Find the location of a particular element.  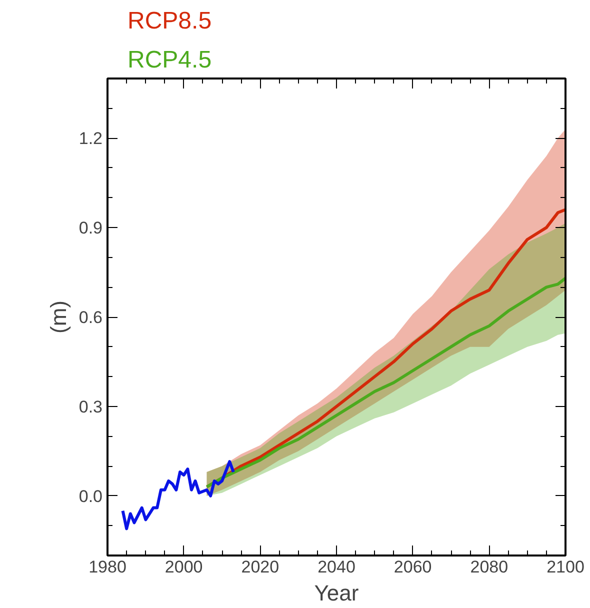

y-tick-label: 0.0 is located at coordinates (90, 496).